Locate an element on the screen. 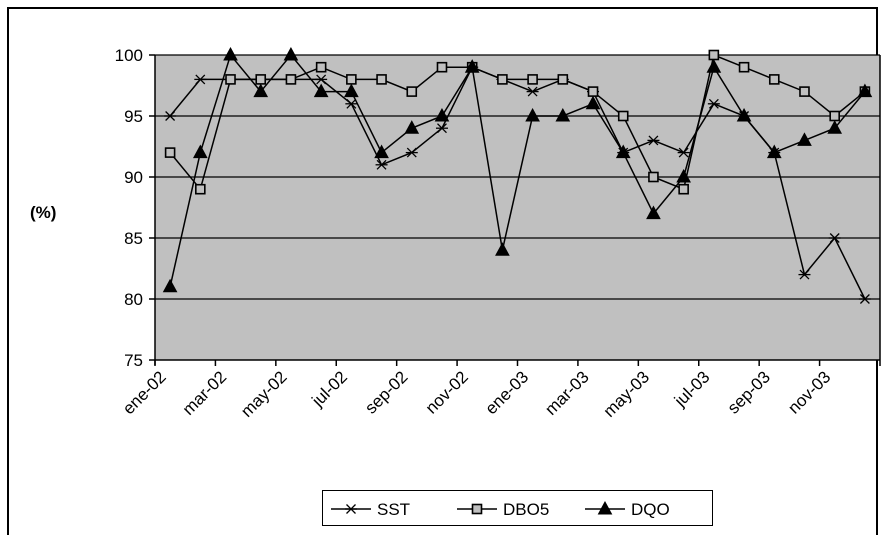 This screenshot has width=885, height=538. legend-marker-dbo5 is located at coordinates (477, 509).